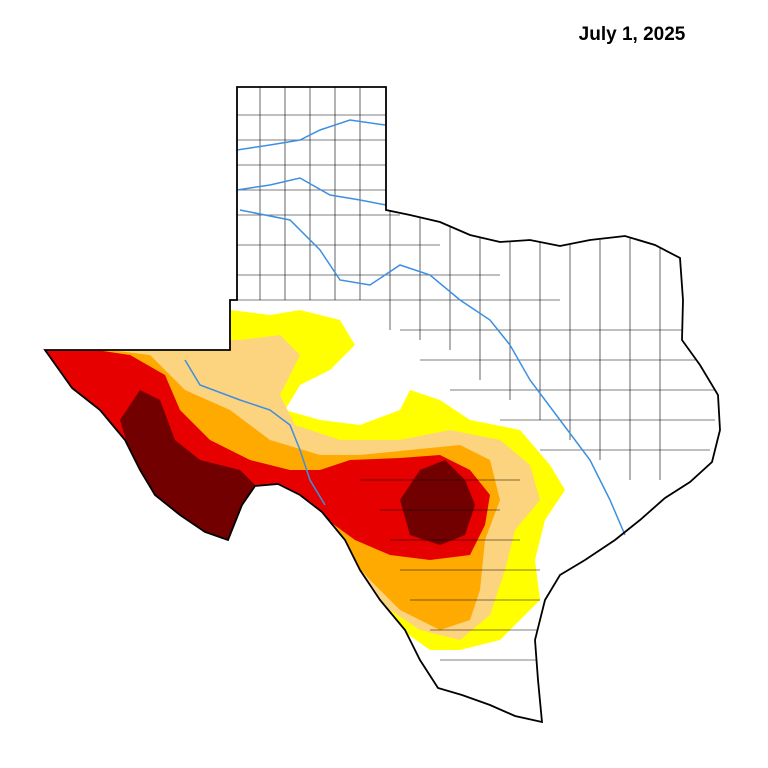 This screenshot has height=768, width=768. What do you see at coordinates (437, 502) in the screenshot?
I see `d4-exceptional-drought-central` at bounding box center [437, 502].